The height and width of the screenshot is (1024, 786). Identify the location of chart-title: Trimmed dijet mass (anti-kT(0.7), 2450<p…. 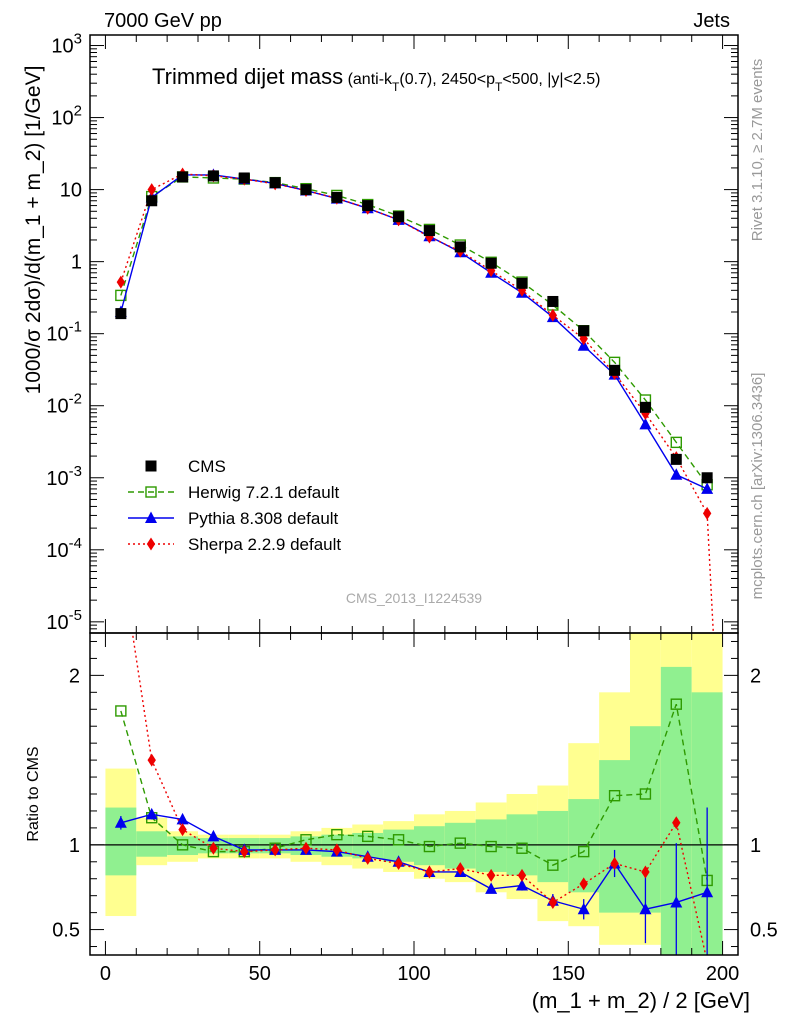
(376, 79).